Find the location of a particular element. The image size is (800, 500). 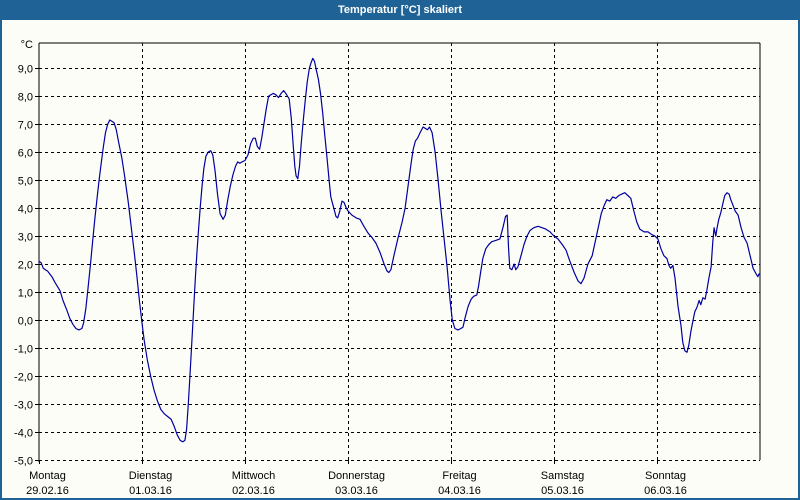

window-title: Temperatur [°C] skaliert is located at coordinates (399, 10).